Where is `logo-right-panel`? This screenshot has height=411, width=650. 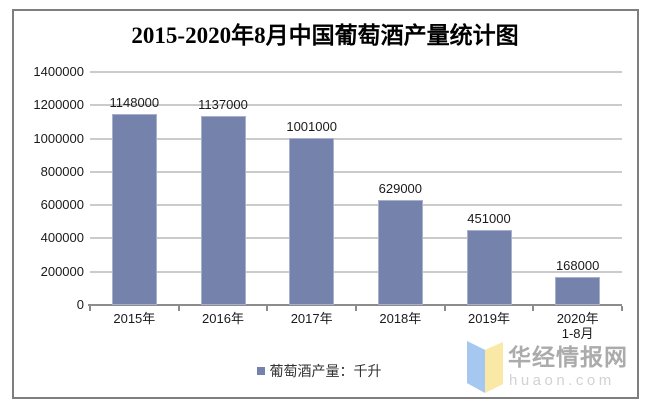 logo-right-panel is located at coordinates (494, 367).